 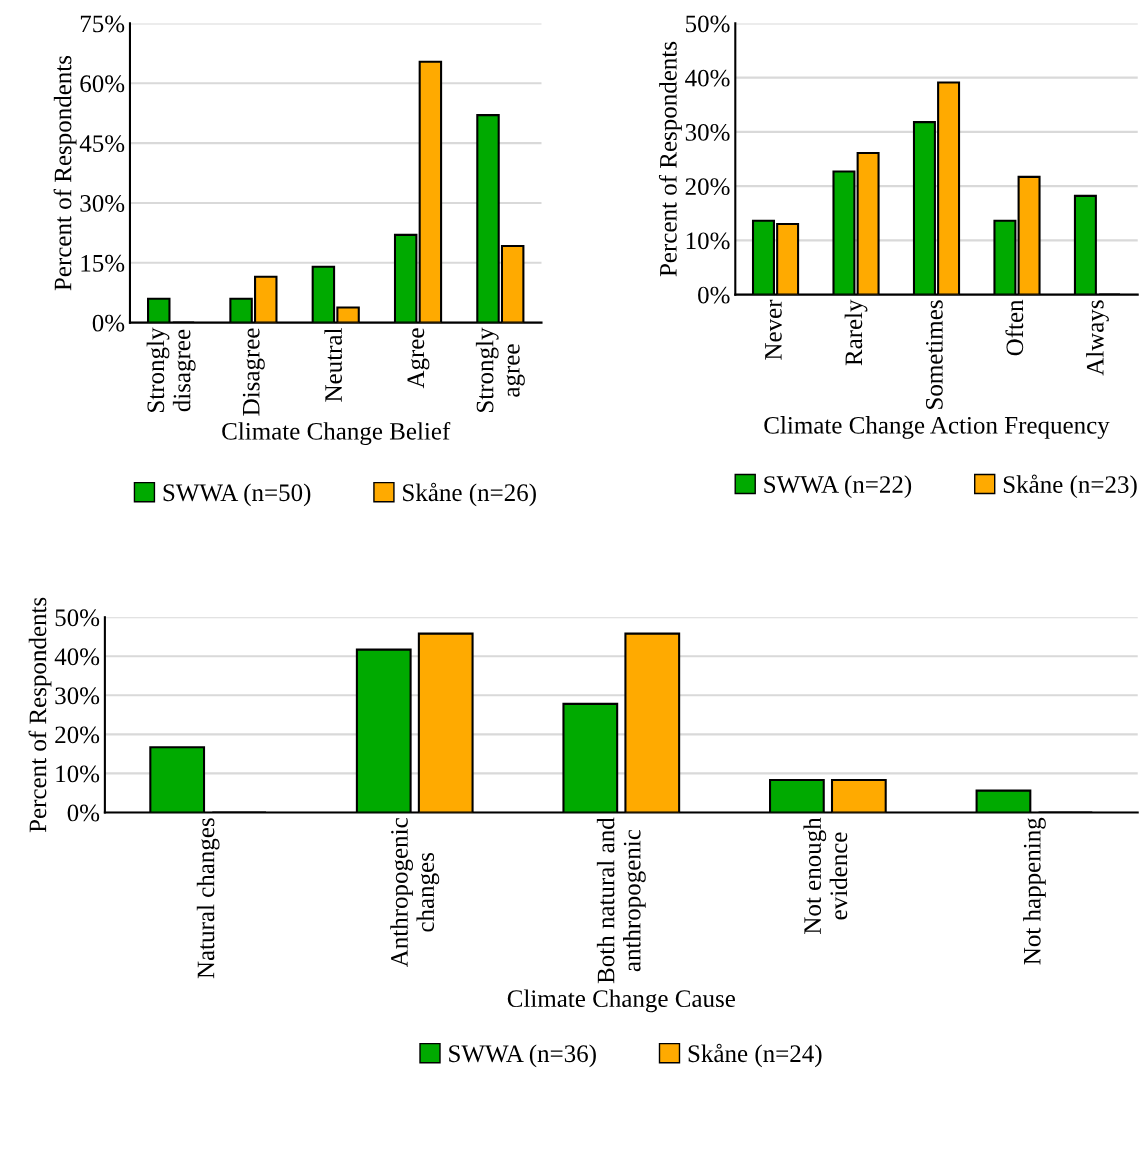 What do you see at coordinates (102, 84) in the screenshot?
I see `y-tick-label: 60%` at bounding box center [102, 84].